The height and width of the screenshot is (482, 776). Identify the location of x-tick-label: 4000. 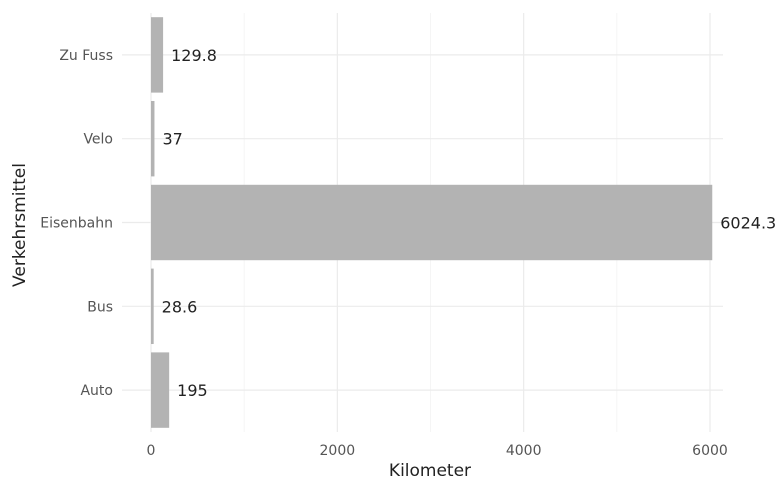
(524, 451).